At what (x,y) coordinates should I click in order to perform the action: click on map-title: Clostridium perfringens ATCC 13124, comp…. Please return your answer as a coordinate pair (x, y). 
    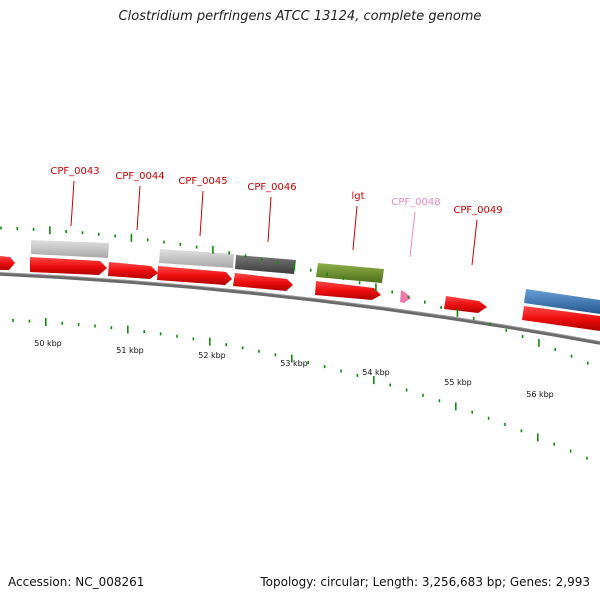
    Looking at the image, I should click on (300, 16).